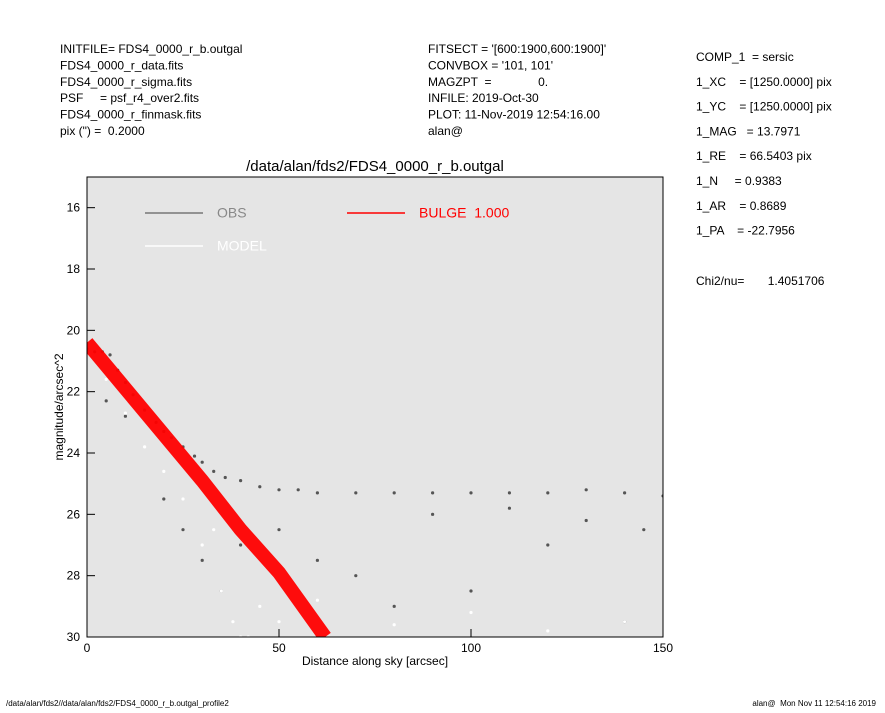 The image size is (885, 713). I want to click on y-tick-label: 28, so click(74, 576).